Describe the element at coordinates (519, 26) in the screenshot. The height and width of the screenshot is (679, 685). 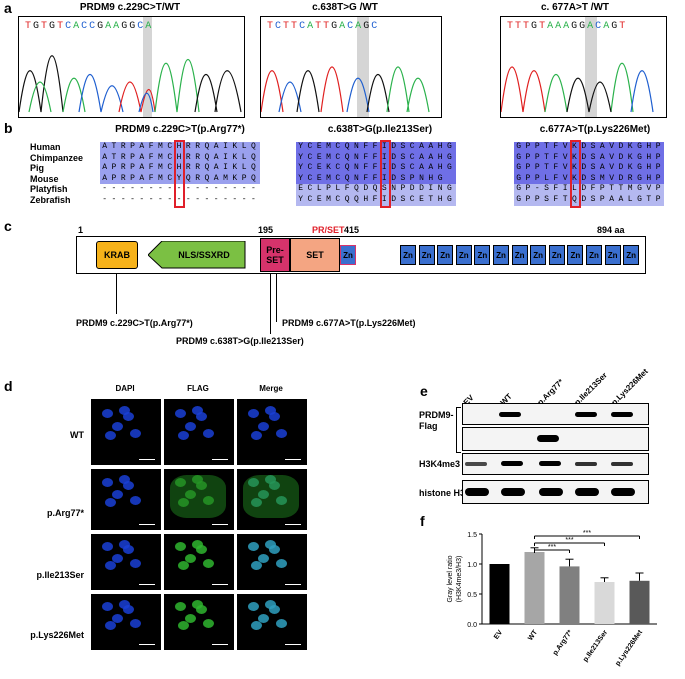
I see `base-3-1: T` at that location.